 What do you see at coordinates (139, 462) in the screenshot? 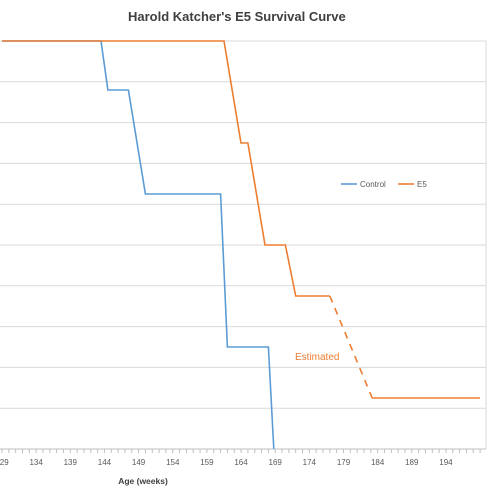
I see `x-tick-label: 149` at bounding box center [139, 462].